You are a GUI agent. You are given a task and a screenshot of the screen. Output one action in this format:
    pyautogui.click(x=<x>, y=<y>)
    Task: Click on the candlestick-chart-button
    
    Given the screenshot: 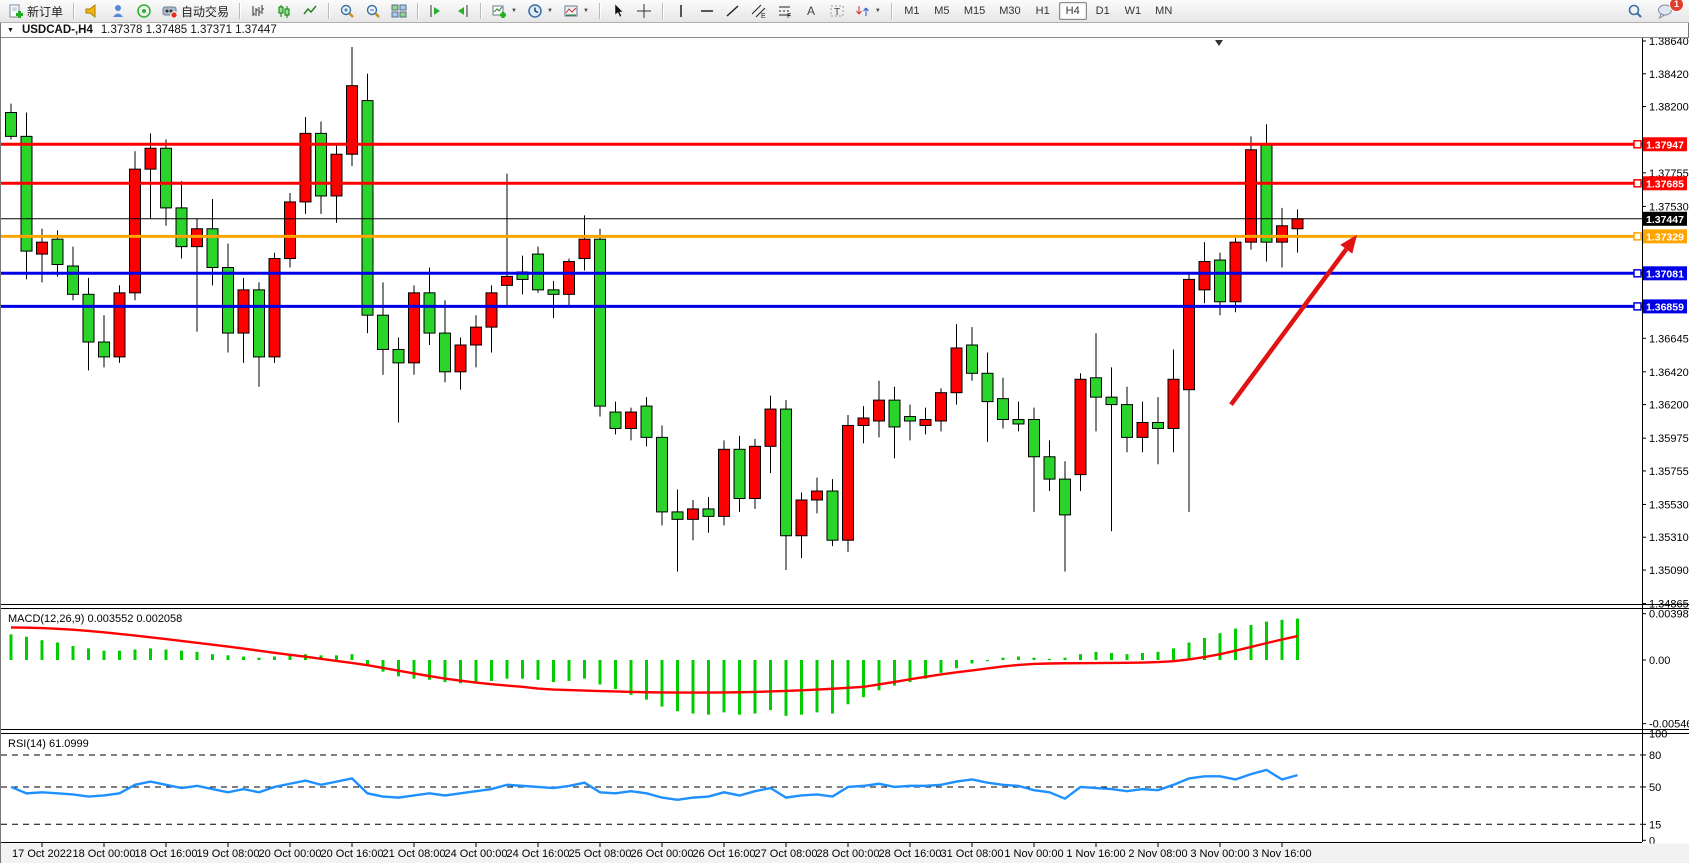 What is the action you would take?
    pyautogui.click(x=284, y=11)
    